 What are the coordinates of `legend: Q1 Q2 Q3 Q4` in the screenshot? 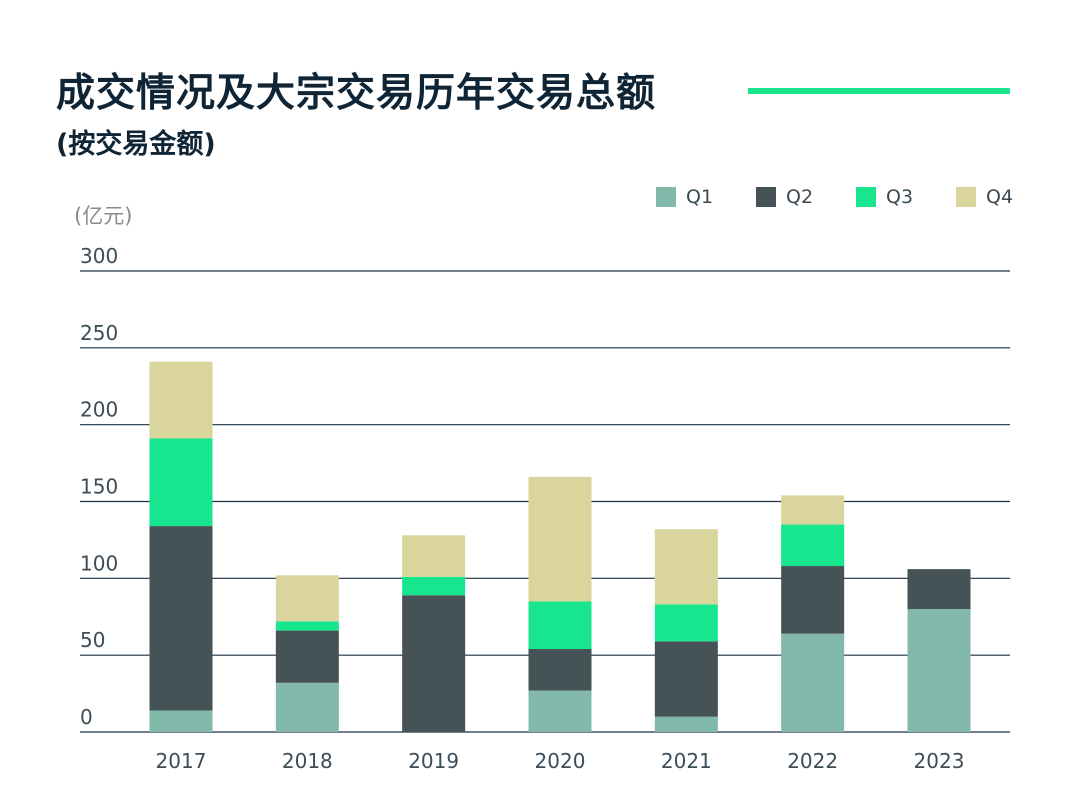 It's located at (856, 197).